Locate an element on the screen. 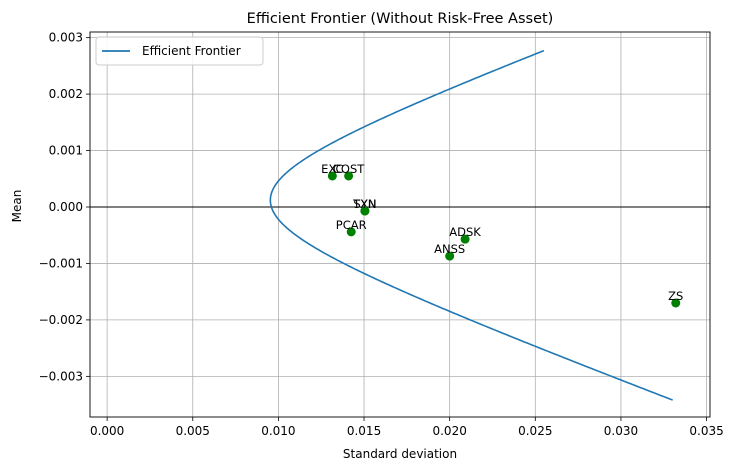 The width and height of the screenshot is (733, 470). x-tick-label: 0.000 is located at coordinates (107, 431).